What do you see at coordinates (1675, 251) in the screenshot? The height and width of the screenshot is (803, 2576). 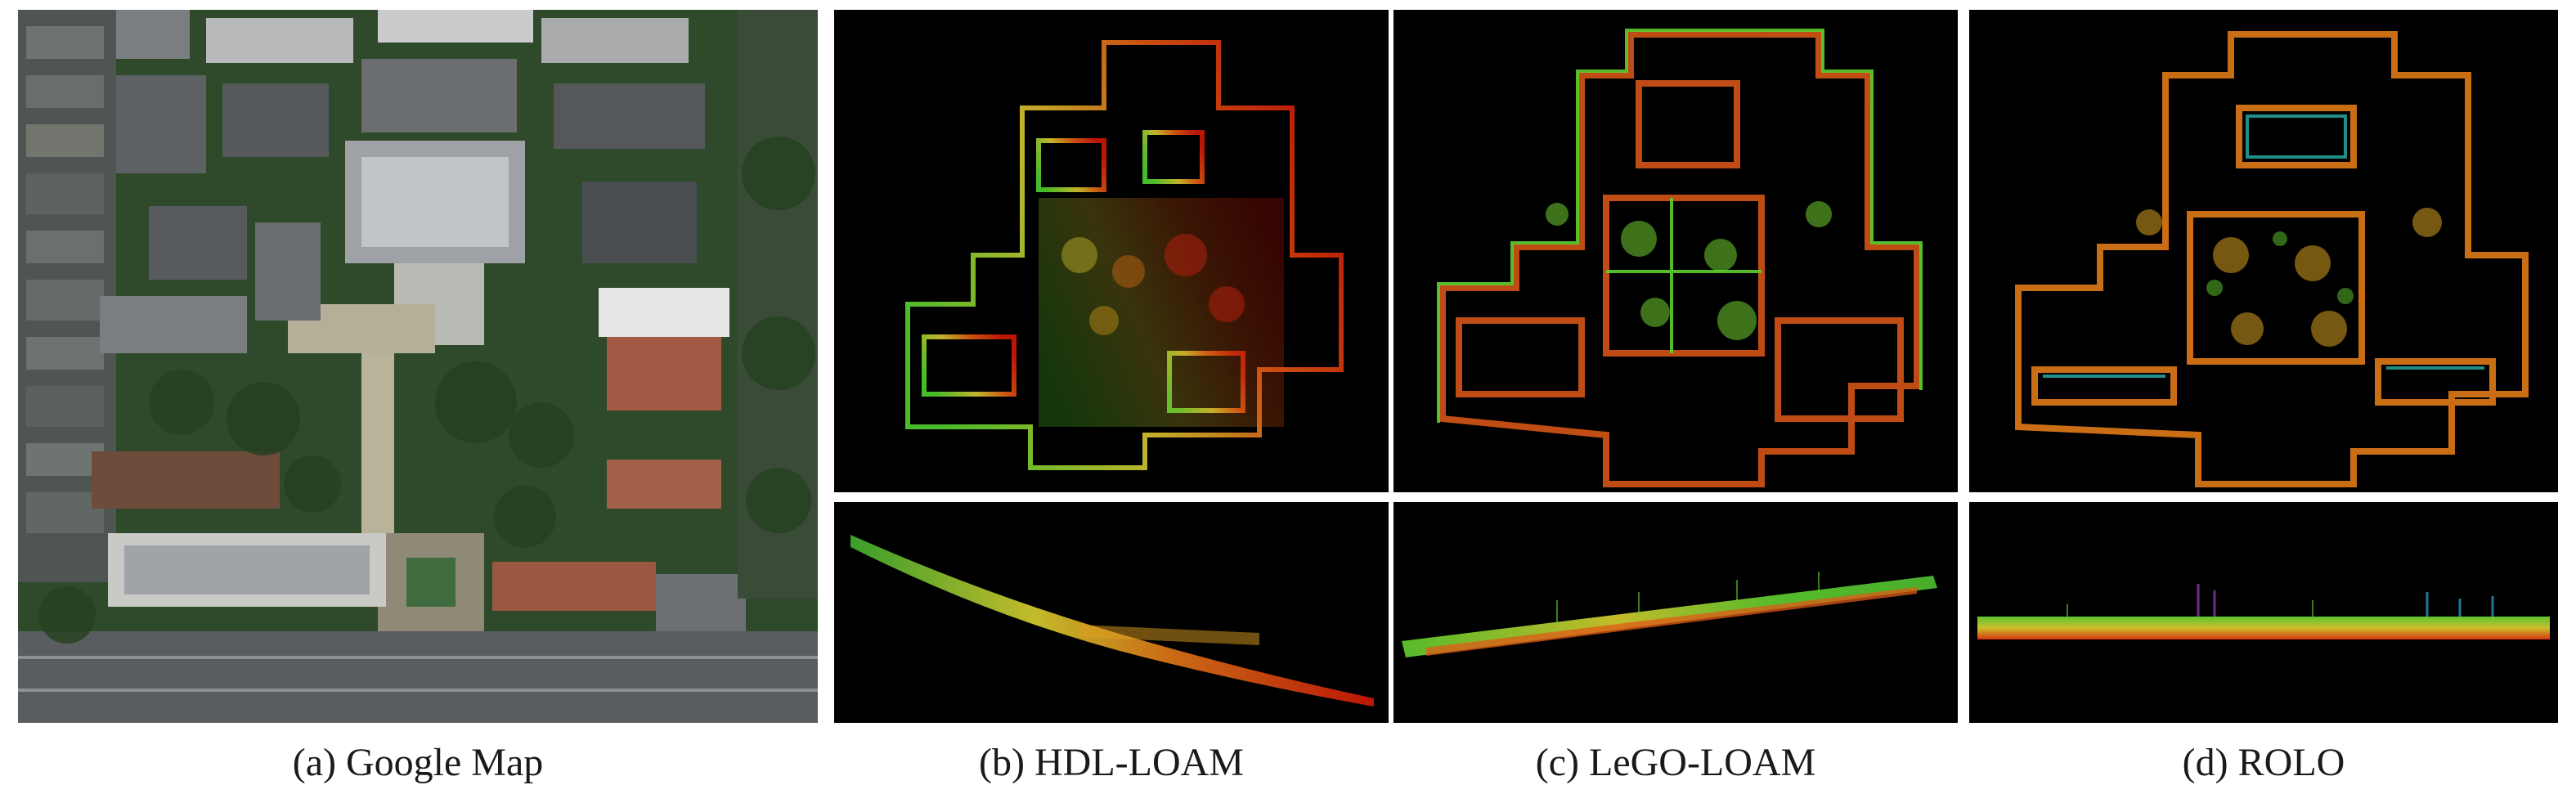 I see `lego-loam-top-view-point-cloud` at bounding box center [1675, 251].